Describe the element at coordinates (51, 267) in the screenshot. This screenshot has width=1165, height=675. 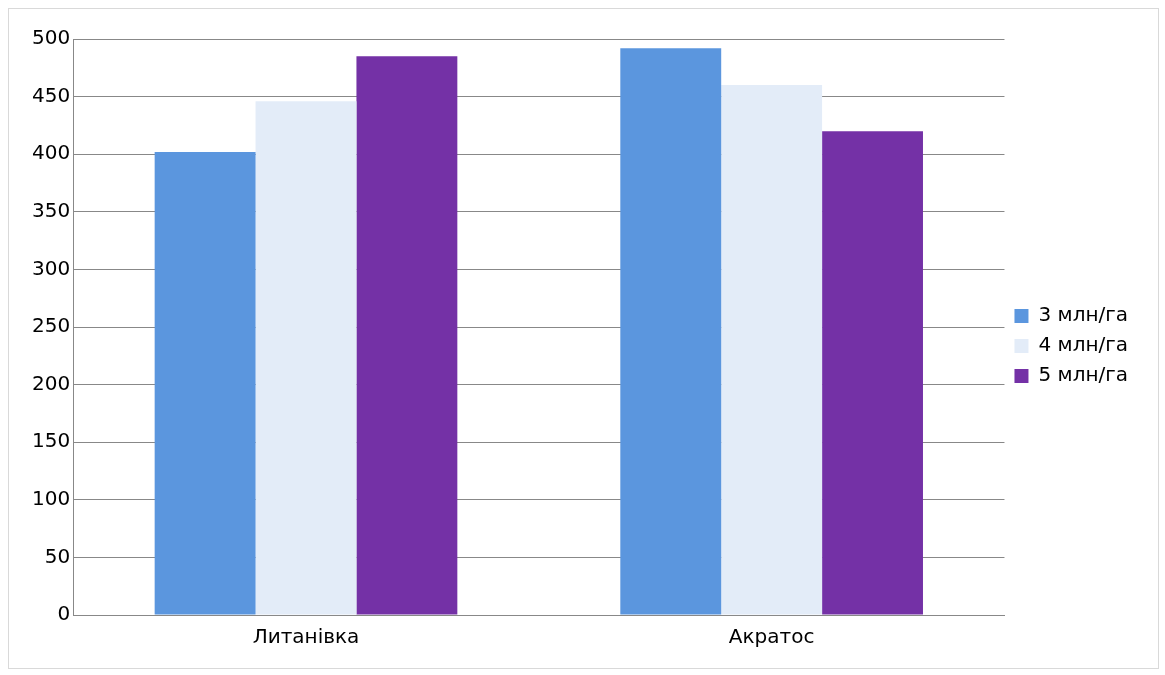
I see `y-tick-label: 300` at that location.